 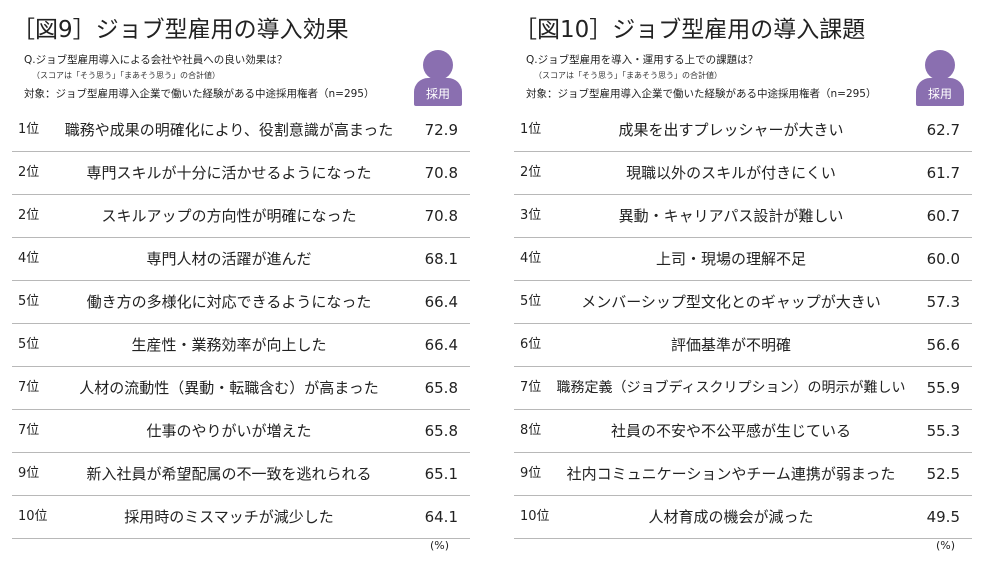 I want to click on item-label: 評価基準が不明確, so click(x=730, y=345).